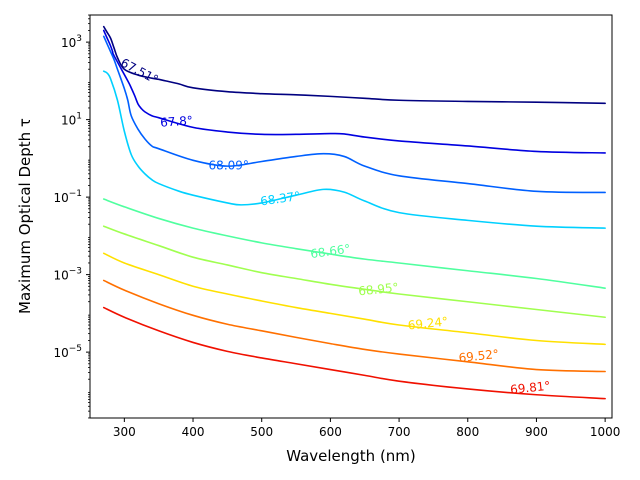 This screenshot has width=640, height=480. I want to click on contour-label-6: 69.24°, so click(428, 323).